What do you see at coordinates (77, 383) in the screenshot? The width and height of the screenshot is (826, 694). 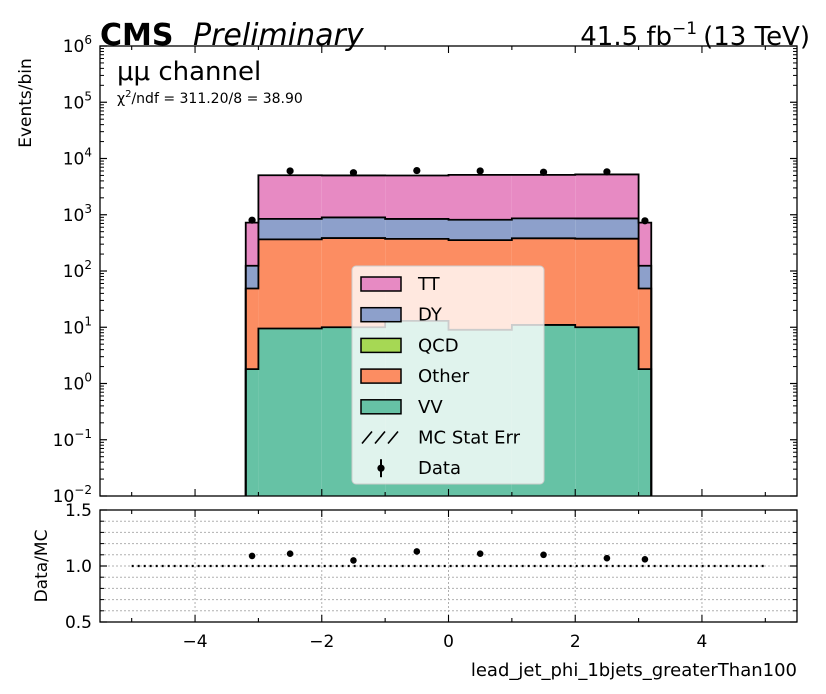 I see `ytick-label-2: 10⁰` at bounding box center [77, 383].